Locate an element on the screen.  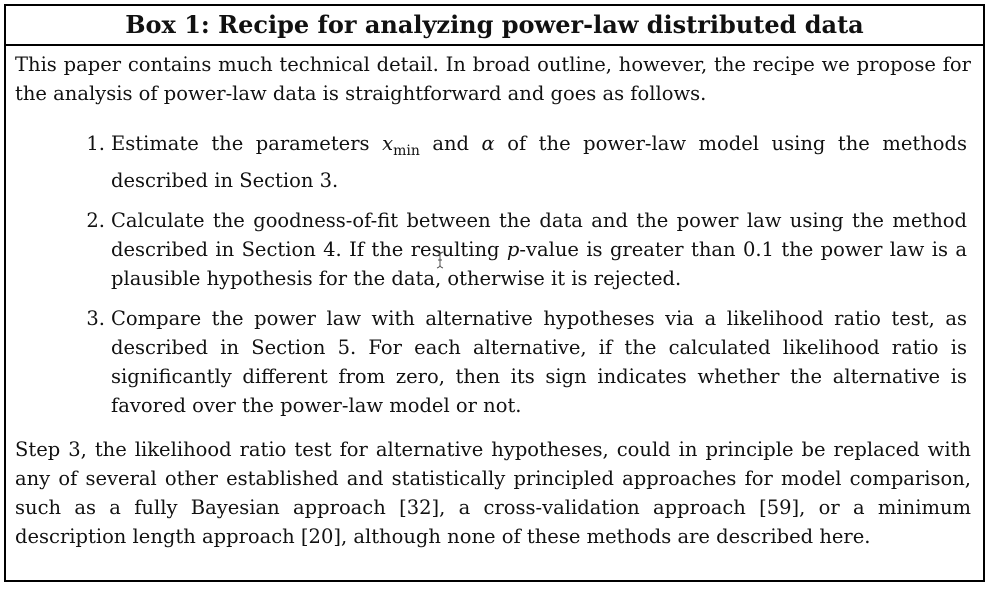
alpha-symbol: α is located at coordinates (488, 143).